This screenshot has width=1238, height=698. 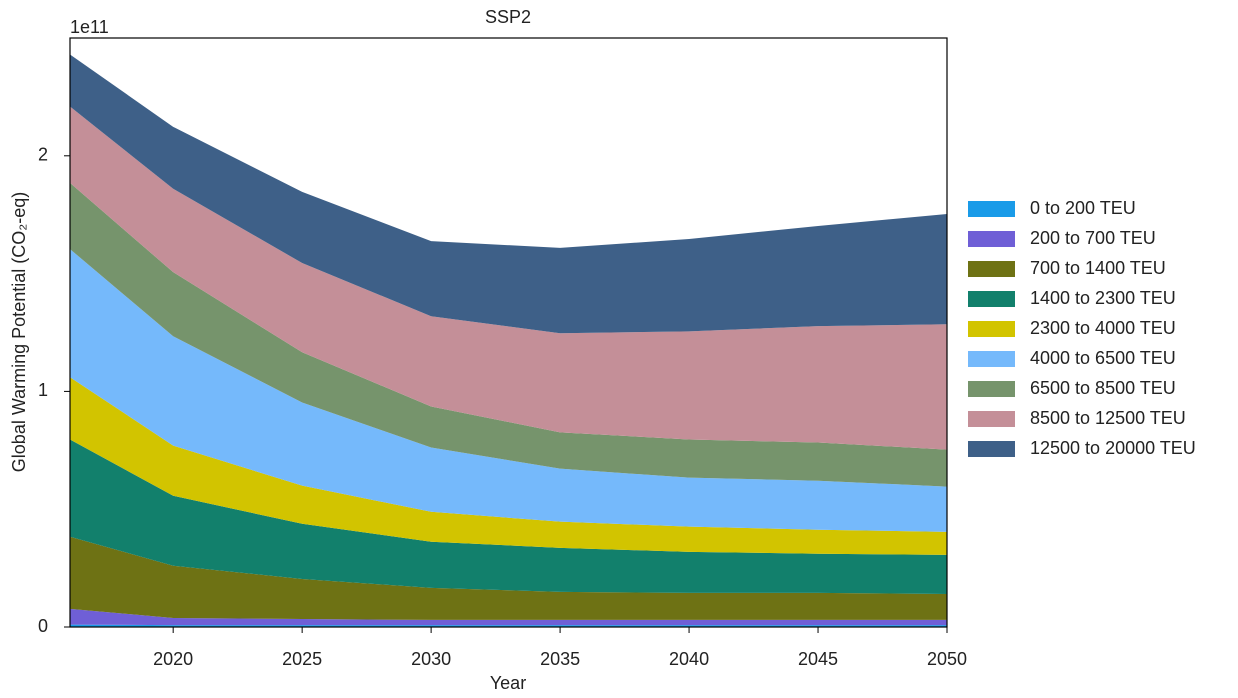 What do you see at coordinates (1098, 268) in the screenshot?
I see `legend-label: 700 to 1400 TEU` at bounding box center [1098, 268].